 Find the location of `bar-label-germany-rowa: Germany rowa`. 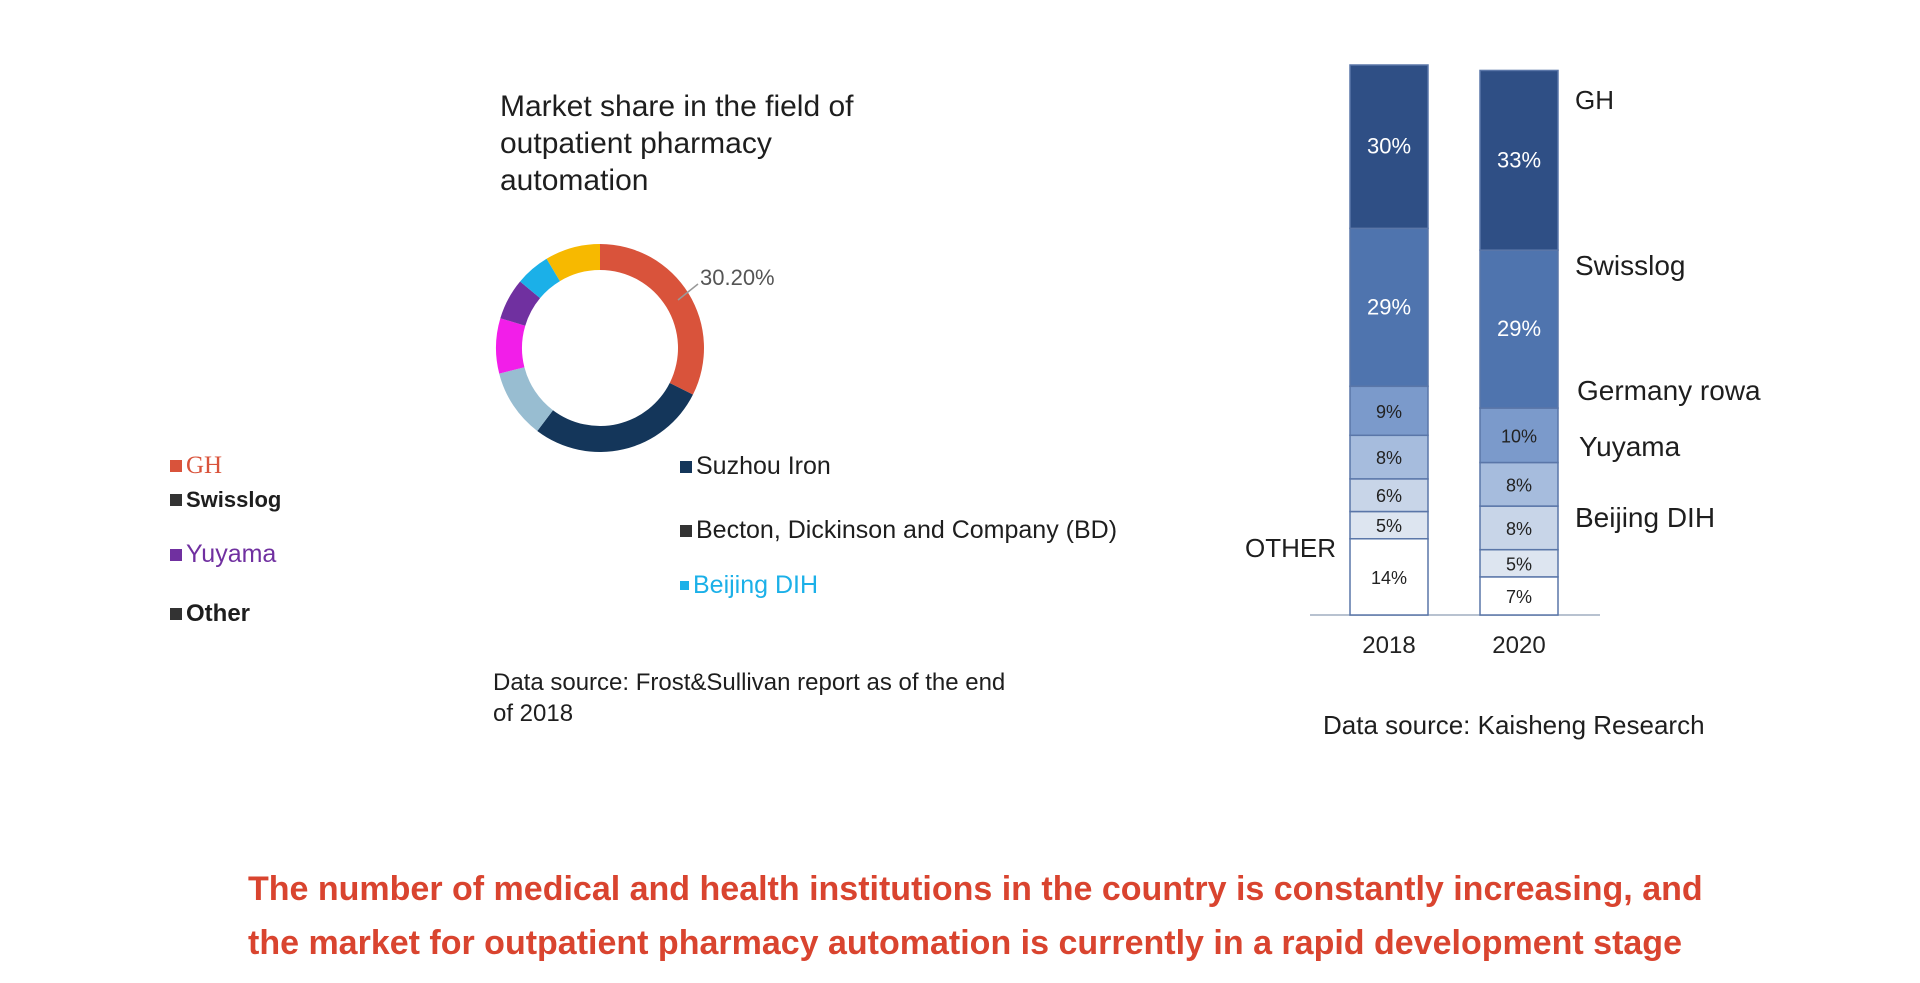

bar-label-germany-rowa: Germany rowa is located at coordinates (1669, 390).